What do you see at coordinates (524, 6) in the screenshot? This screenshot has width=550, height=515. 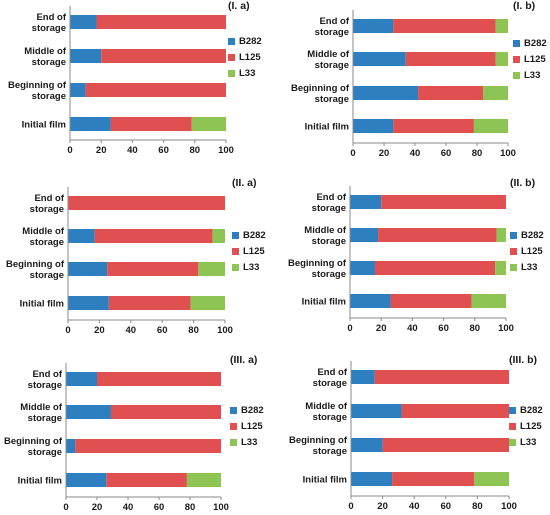 I see `panel-title: (I. b)` at bounding box center [524, 6].